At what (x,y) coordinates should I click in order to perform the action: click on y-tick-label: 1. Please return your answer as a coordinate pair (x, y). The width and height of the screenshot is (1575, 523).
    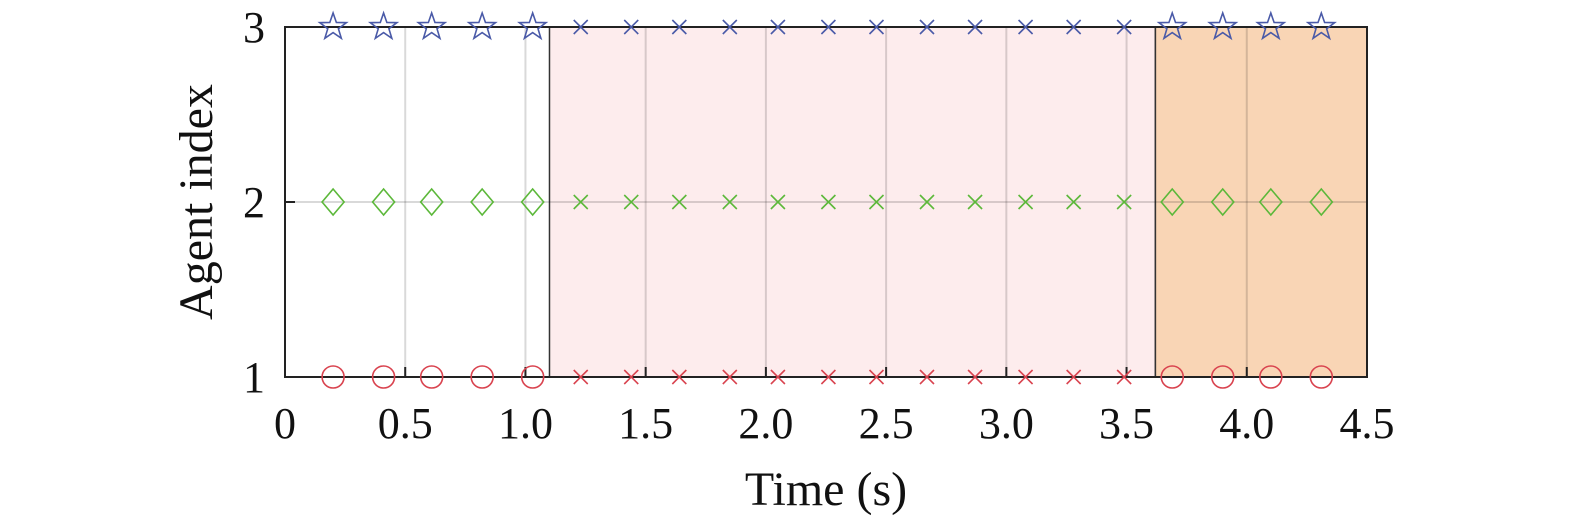
    Looking at the image, I should click on (254, 377).